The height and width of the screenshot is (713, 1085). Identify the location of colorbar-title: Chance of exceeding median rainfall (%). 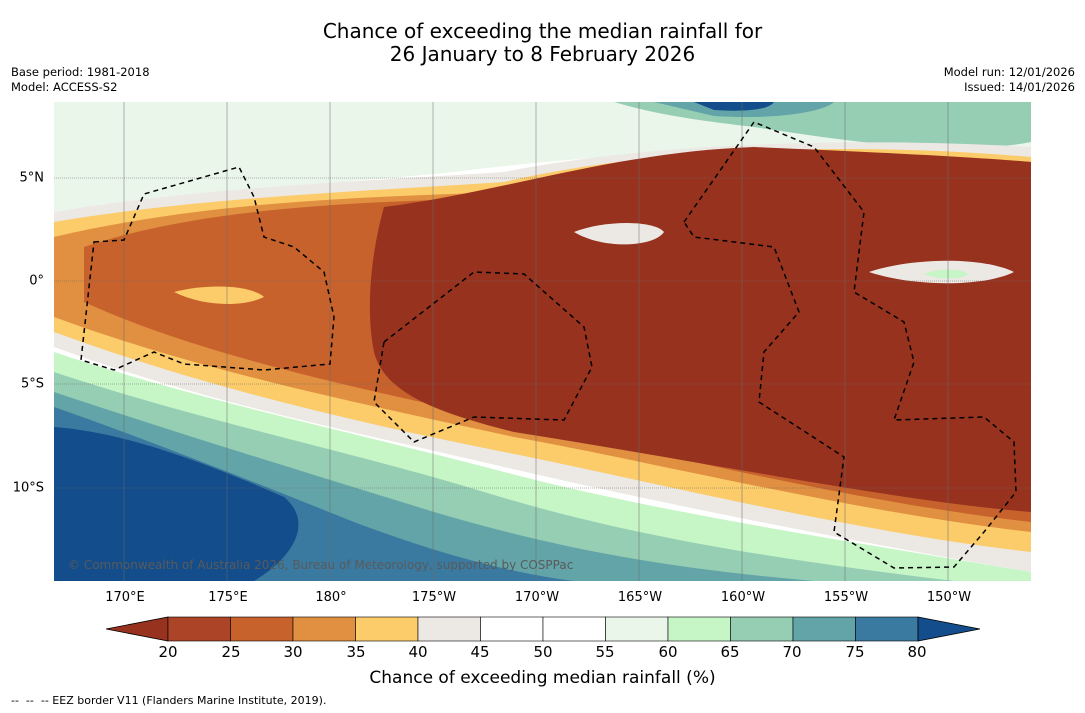
(542, 678).